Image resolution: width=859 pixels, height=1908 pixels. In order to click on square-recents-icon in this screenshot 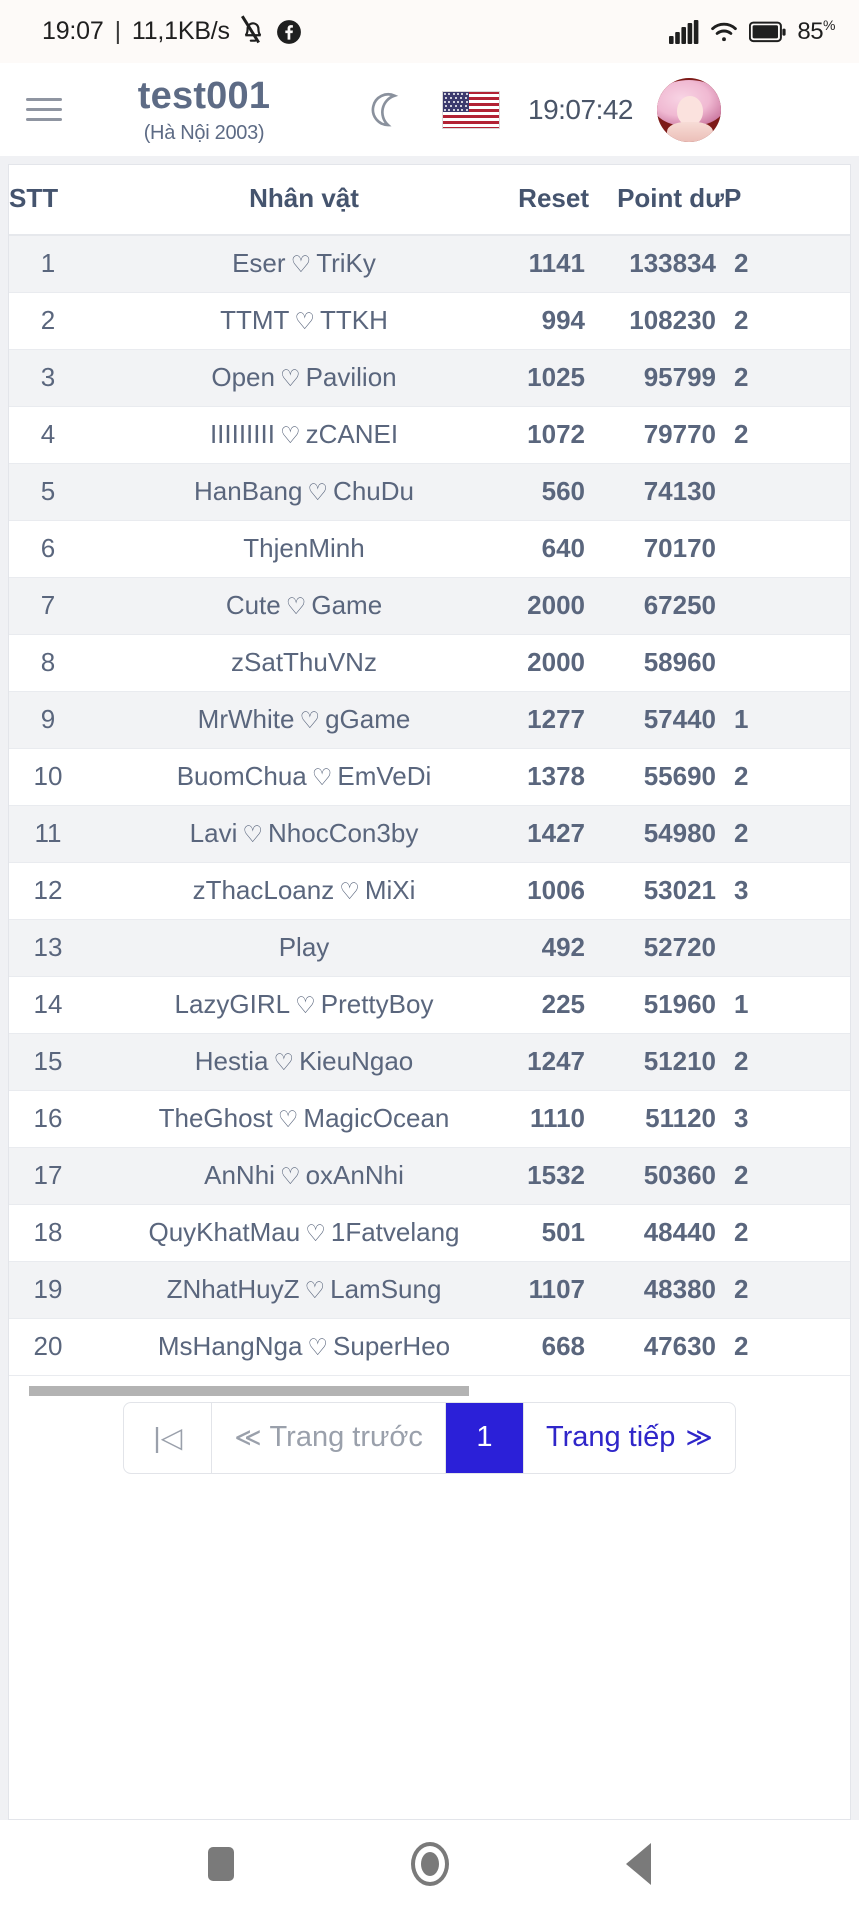, I will do `click(221, 1864)`.